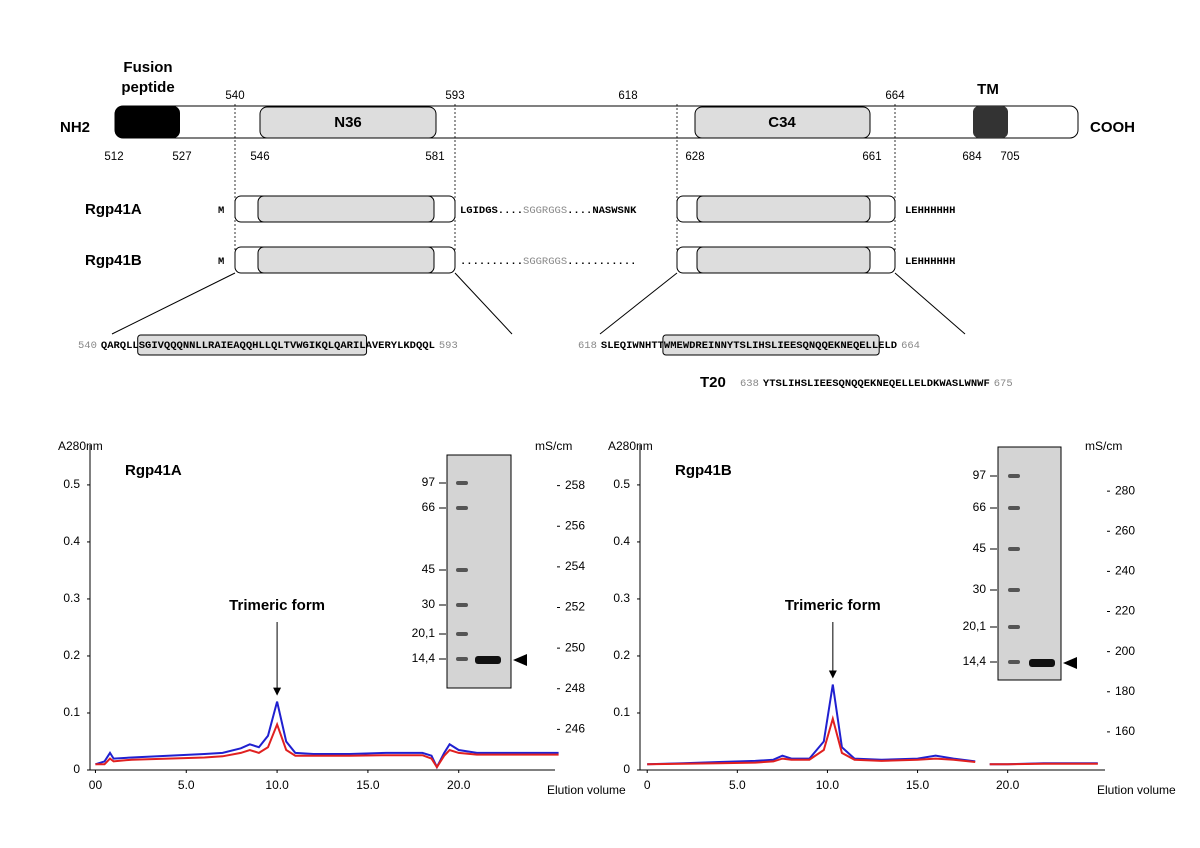 The image size is (1200, 848). Describe the element at coordinates (575, 485) in the screenshot. I see `y2-tick-label: 258` at that location.